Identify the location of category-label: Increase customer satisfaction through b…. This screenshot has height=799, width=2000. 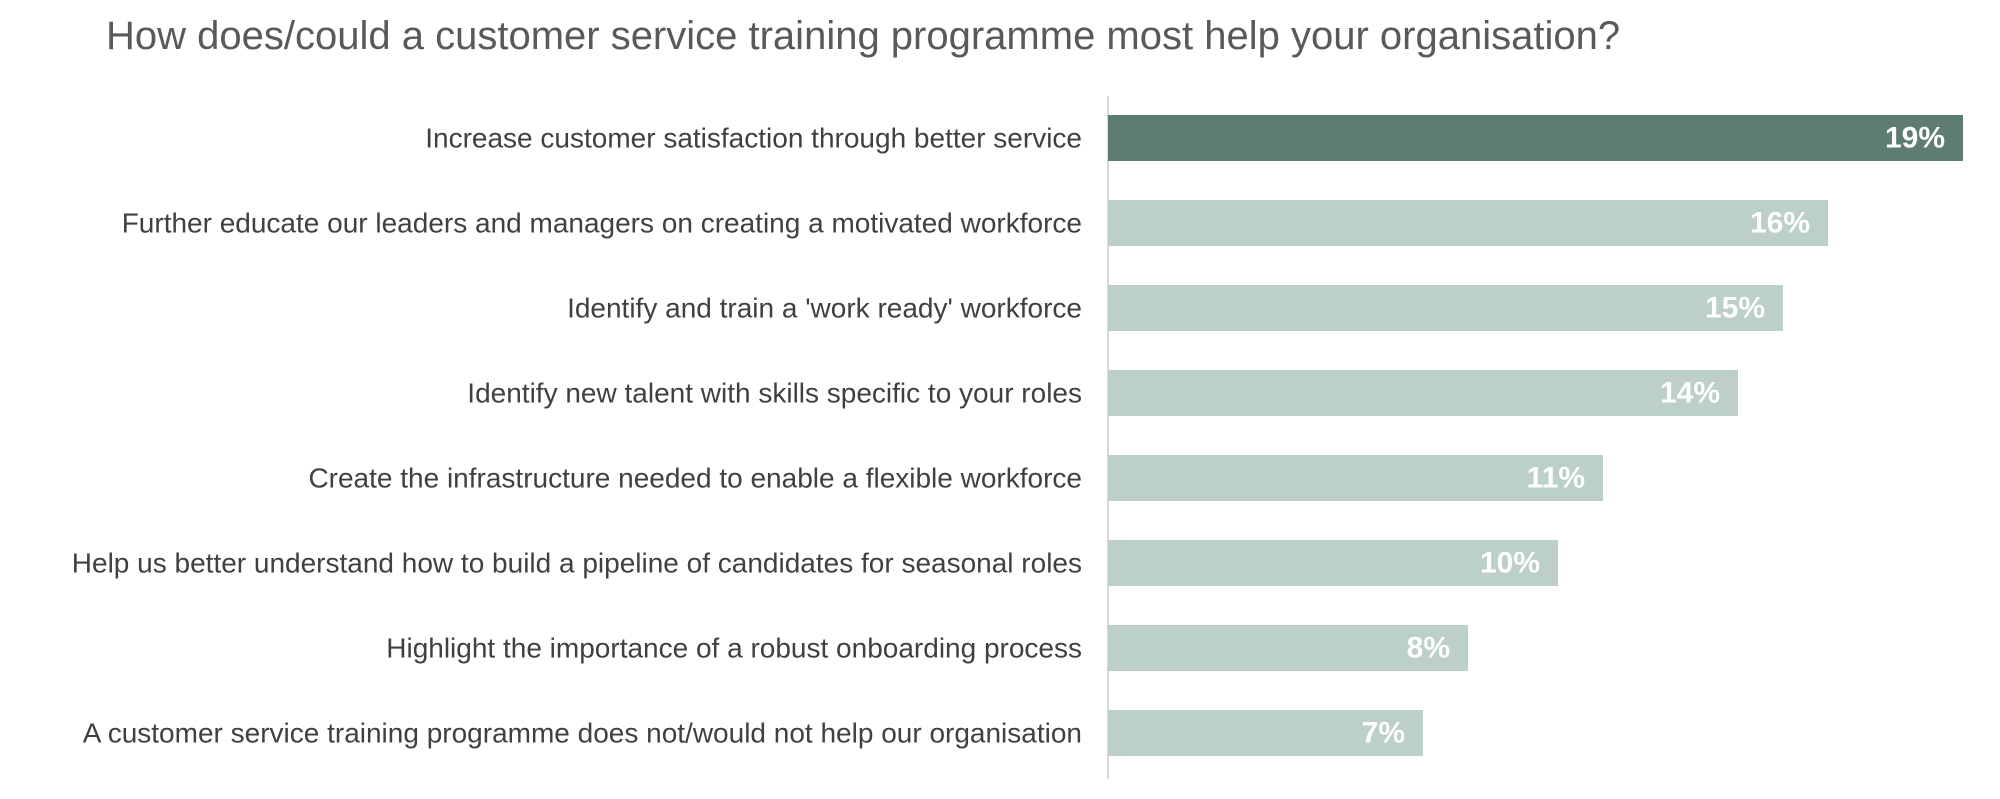
(753, 138).